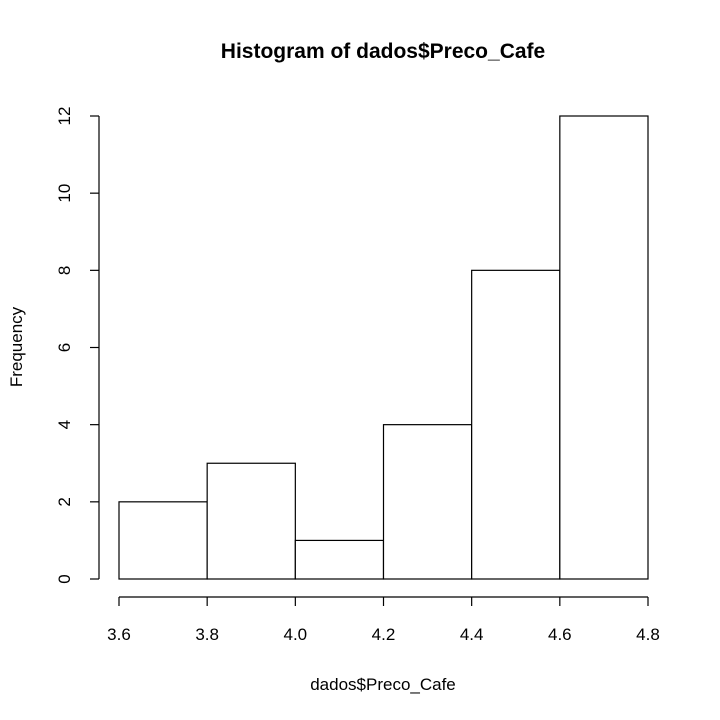 The image size is (720, 720). What do you see at coordinates (384, 634) in the screenshot?
I see `x-tick-label: 4.2` at bounding box center [384, 634].